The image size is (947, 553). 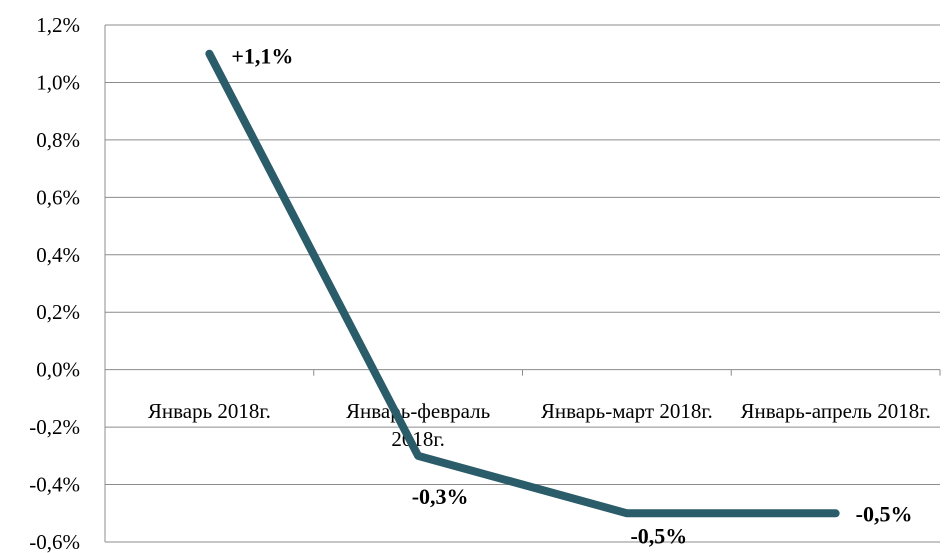 I want to click on data-label: +1,1%, so click(x=262, y=56).